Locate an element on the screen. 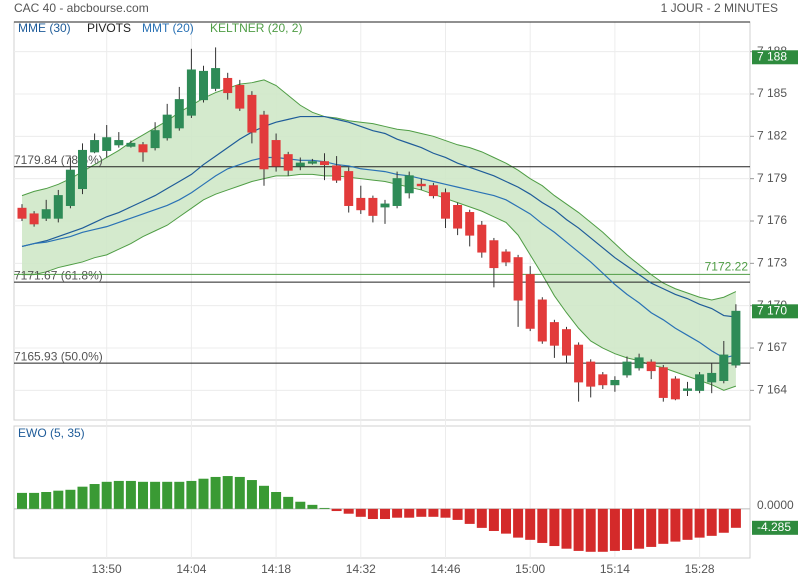  y-tick-label: 7 182 is located at coordinates (772, 135).